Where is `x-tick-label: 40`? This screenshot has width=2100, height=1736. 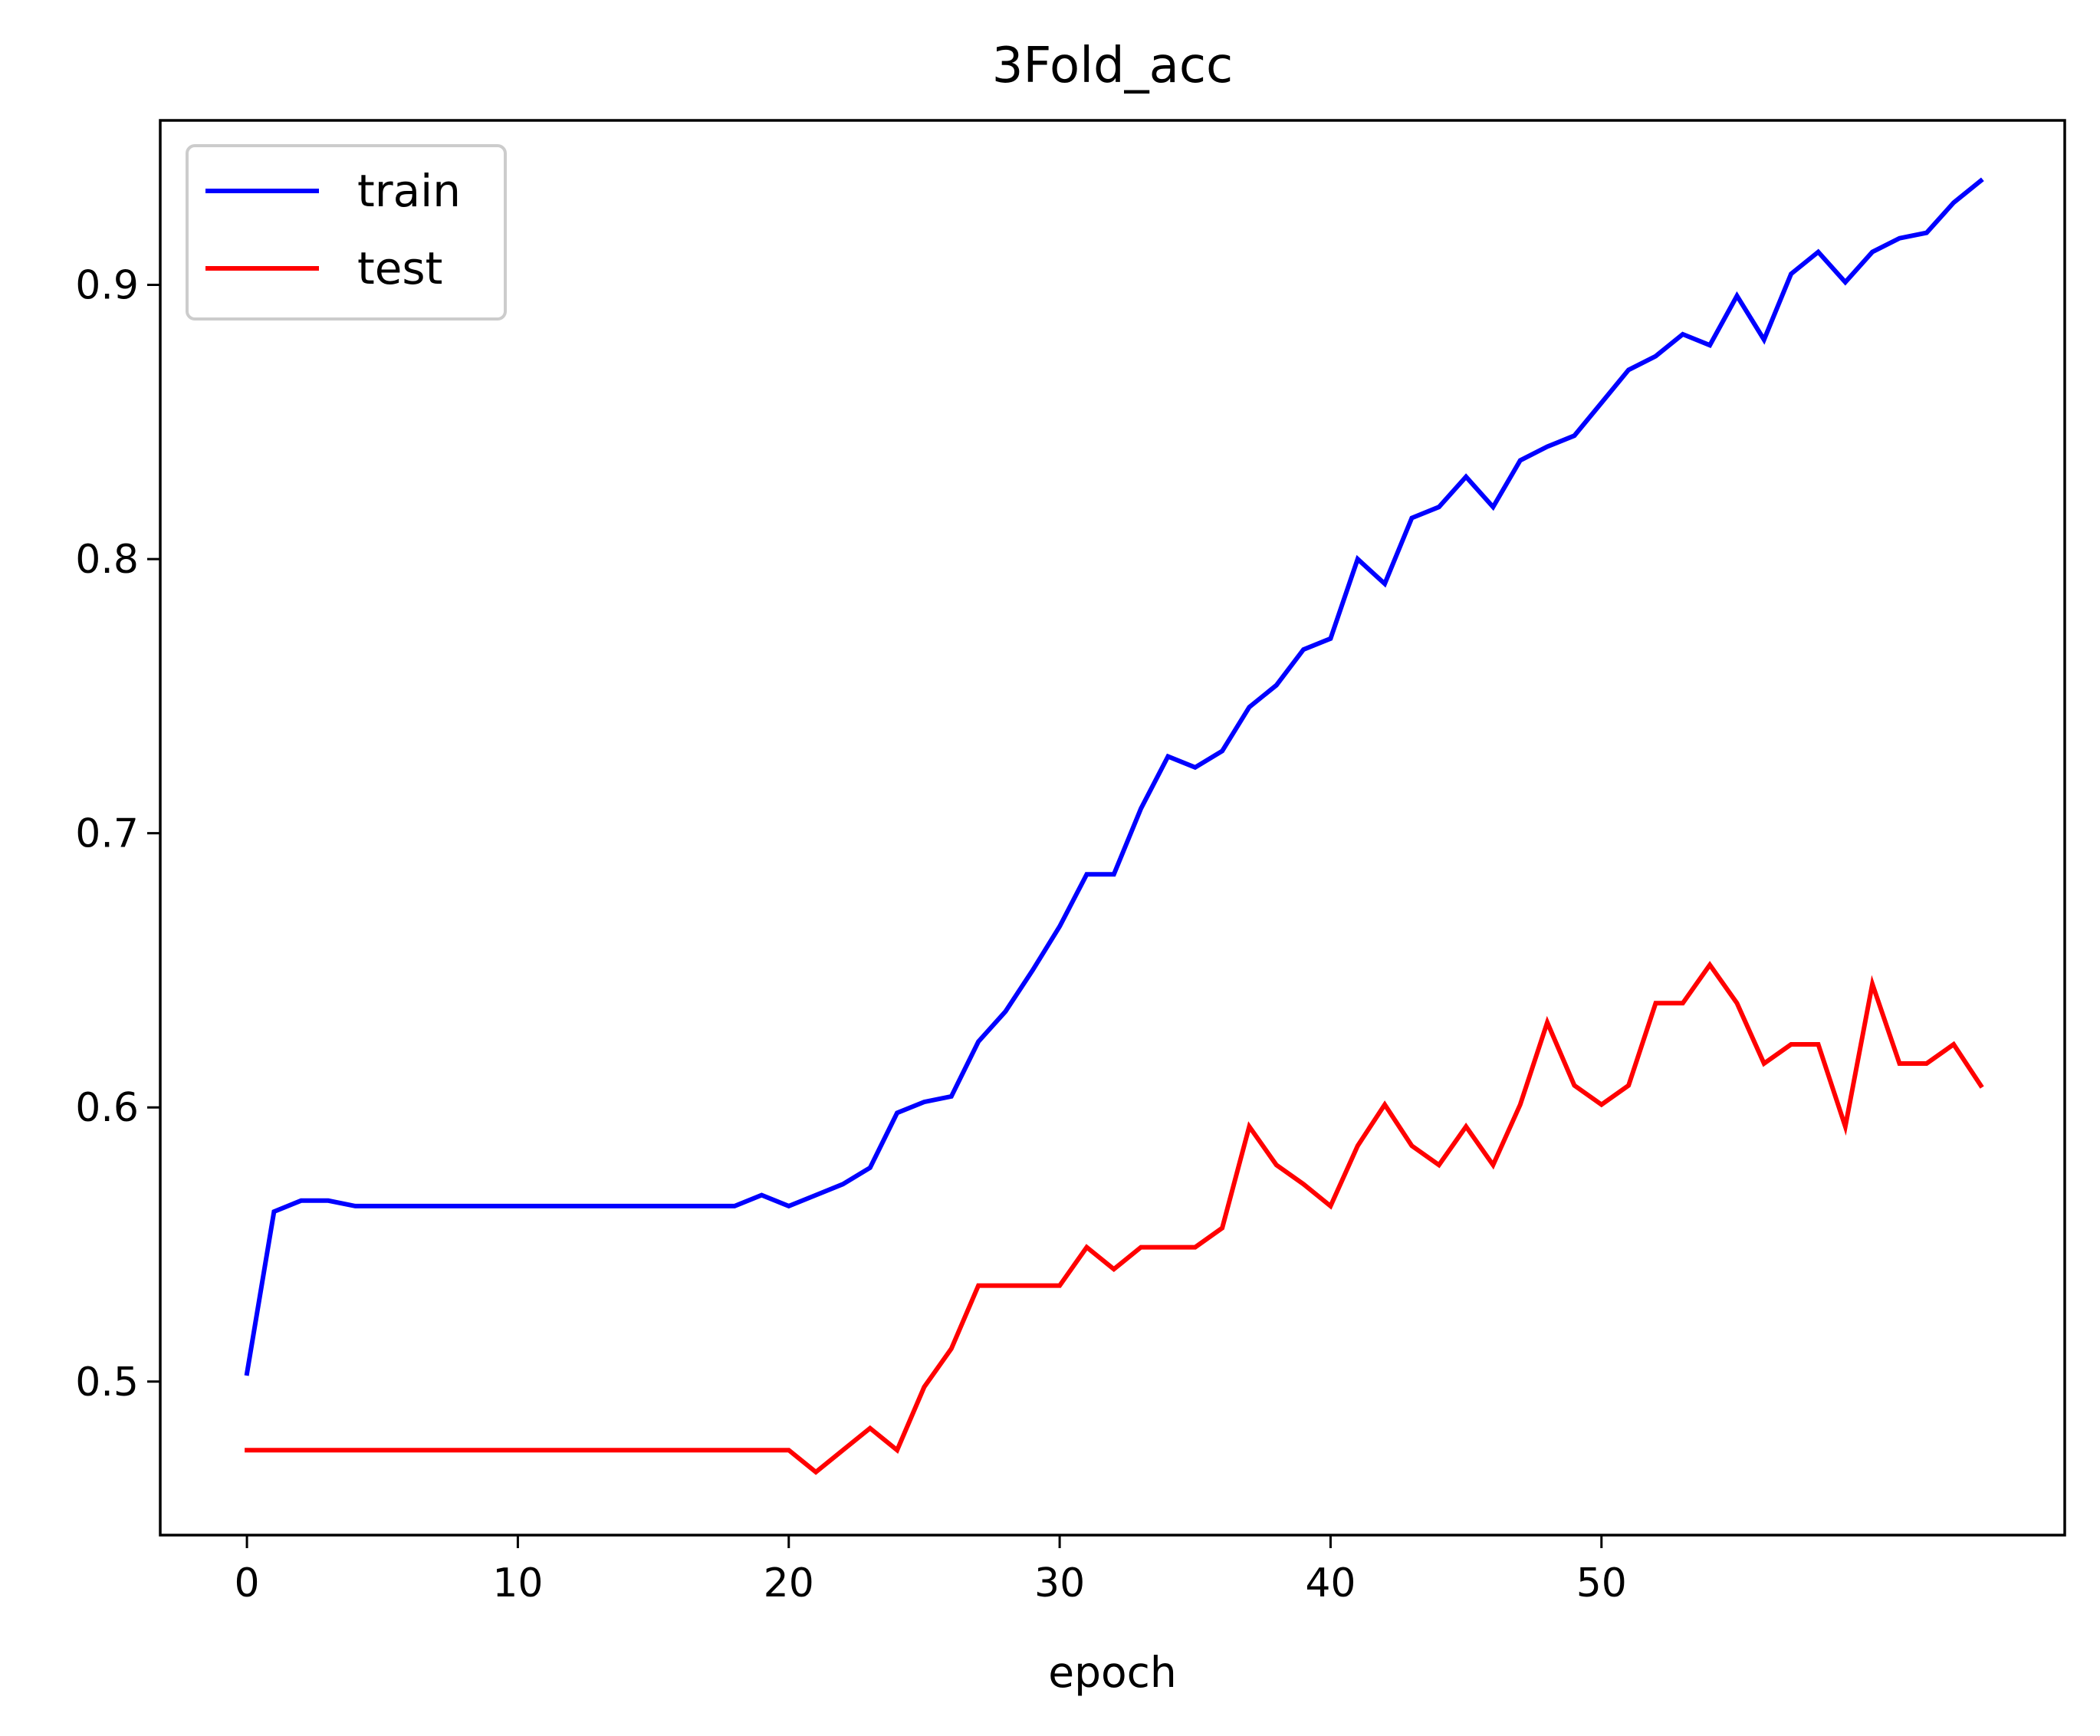 x-tick-label: 40 is located at coordinates (1330, 1583).